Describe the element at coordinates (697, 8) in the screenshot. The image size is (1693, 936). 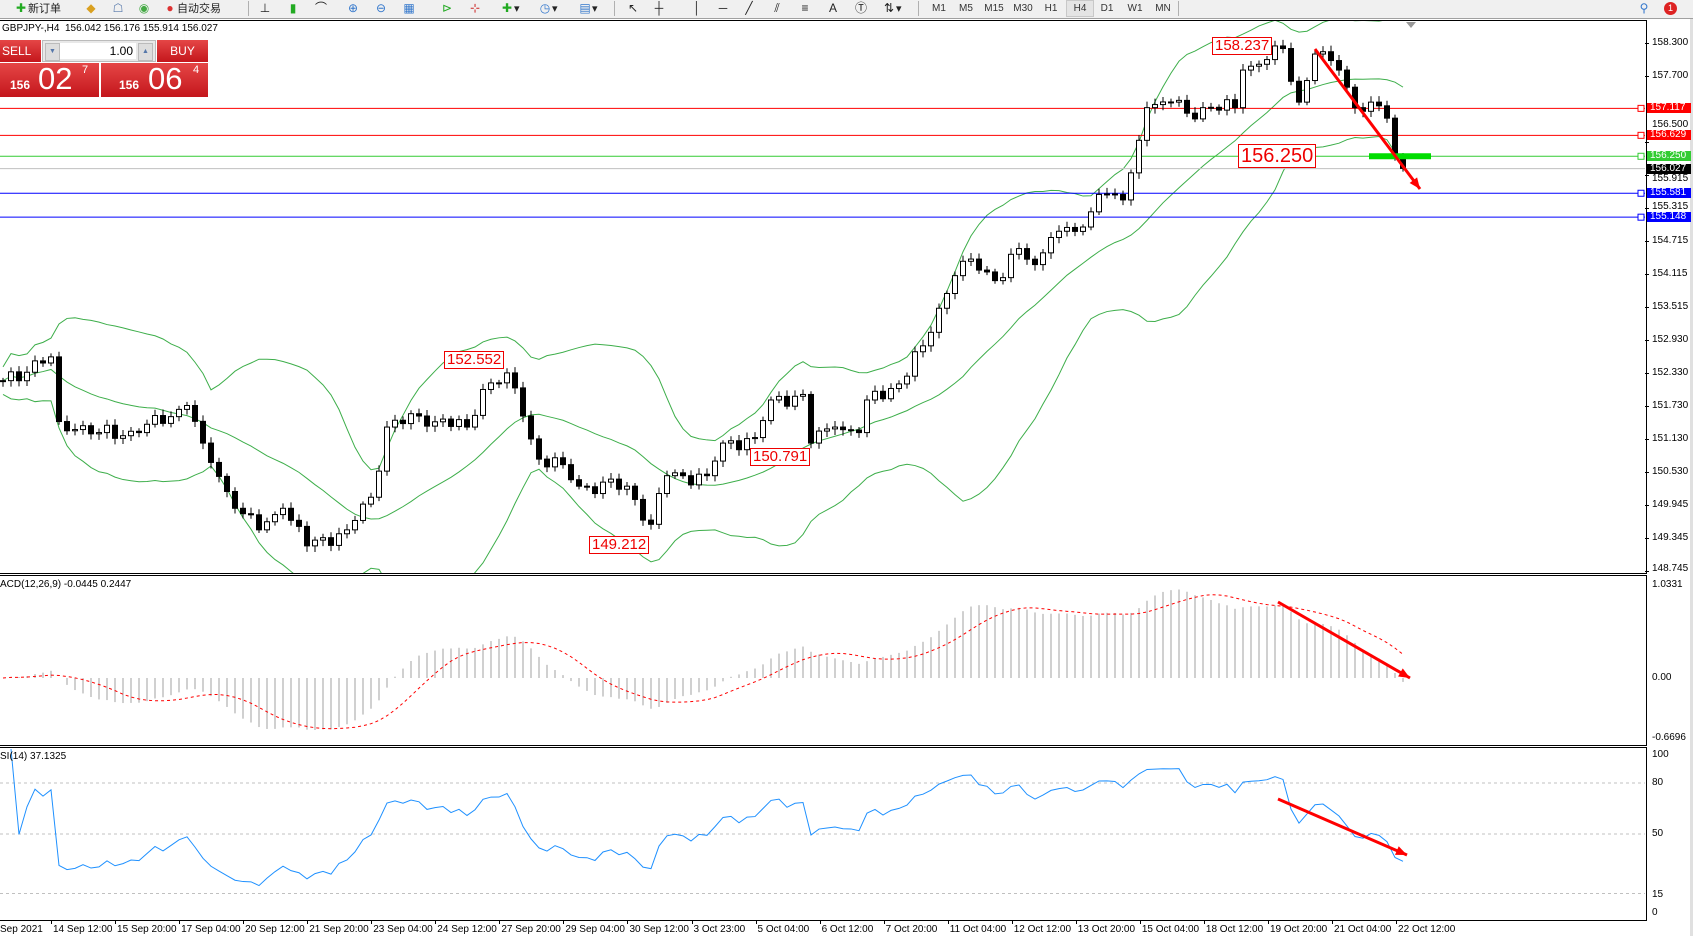
I see `vertical-line-button: │` at that location.